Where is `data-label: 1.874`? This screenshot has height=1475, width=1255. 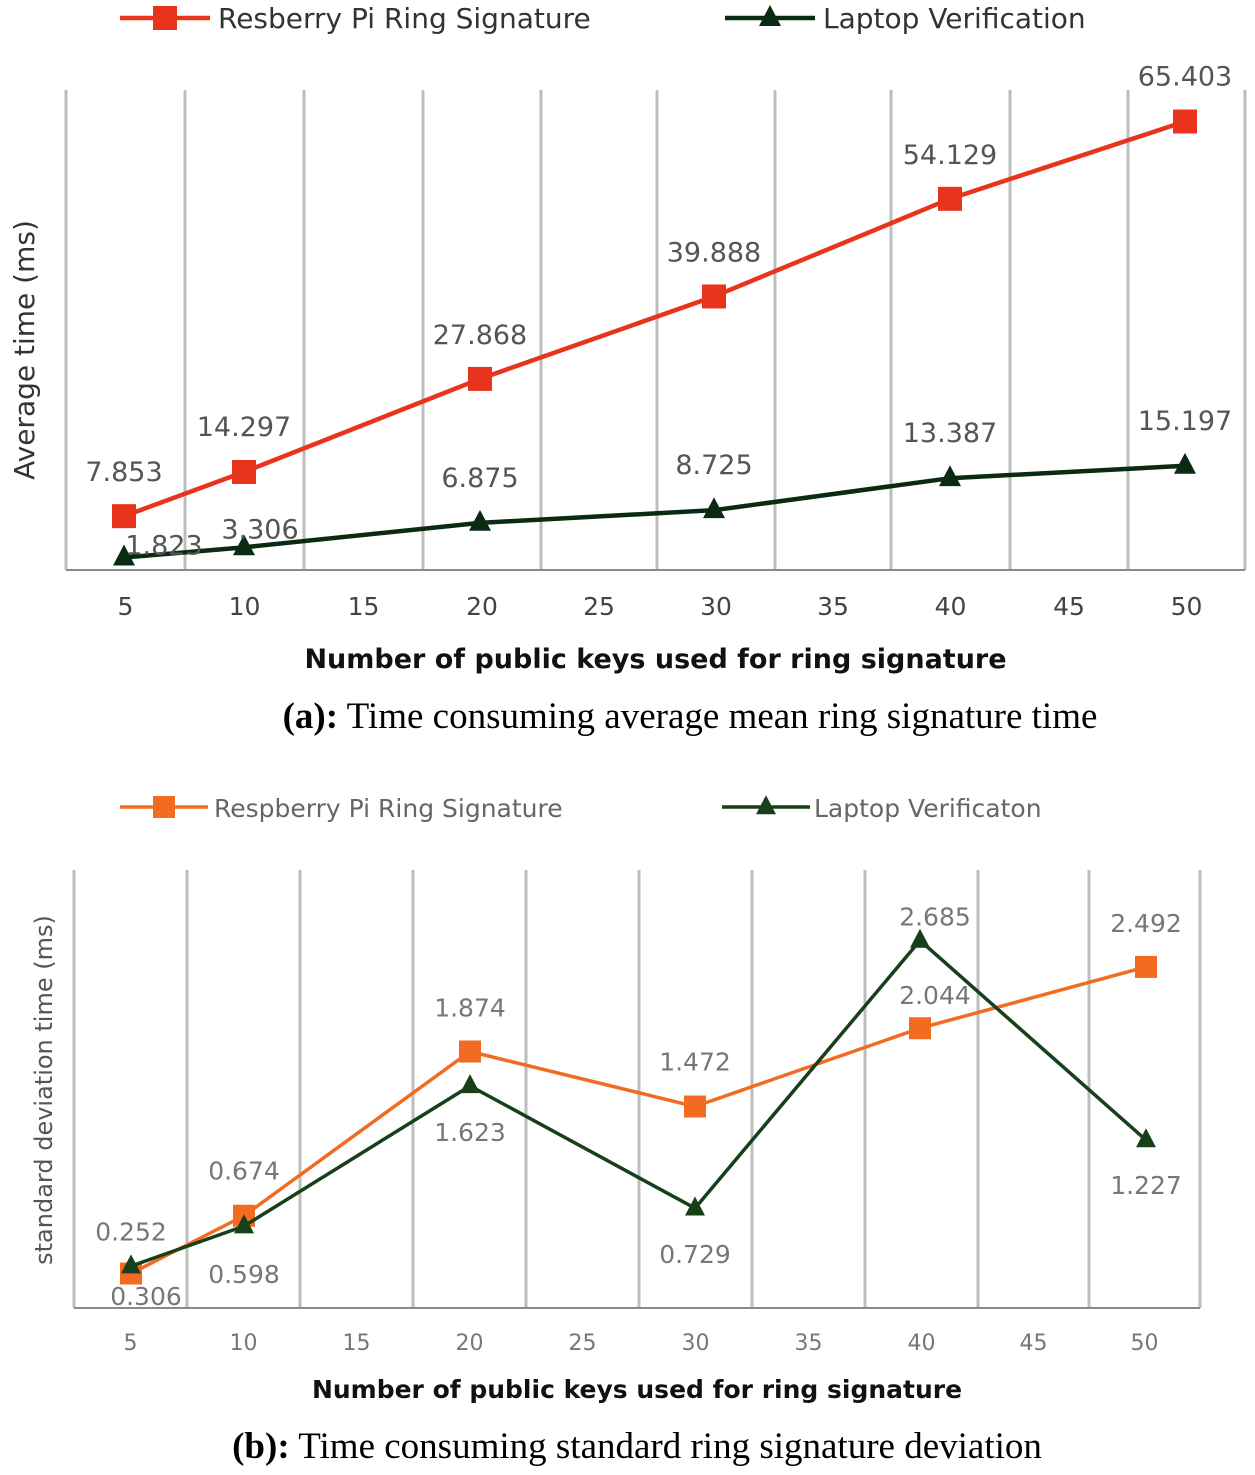 data-label: 1.874 is located at coordinates (470, 1007).